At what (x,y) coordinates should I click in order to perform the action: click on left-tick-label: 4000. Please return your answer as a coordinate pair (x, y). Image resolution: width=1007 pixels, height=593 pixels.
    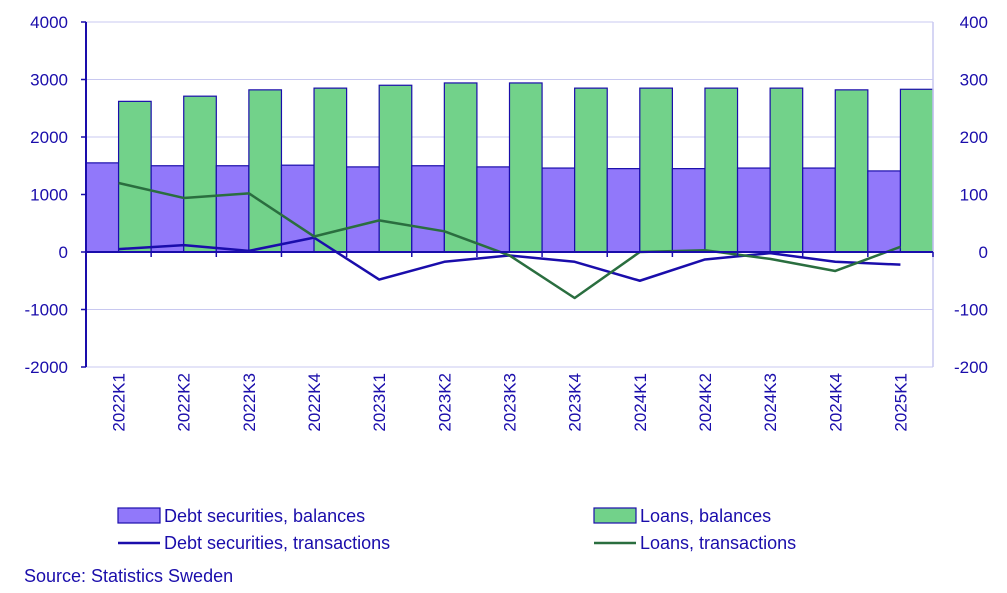
    Looking at the image, I should click on (49, 22).